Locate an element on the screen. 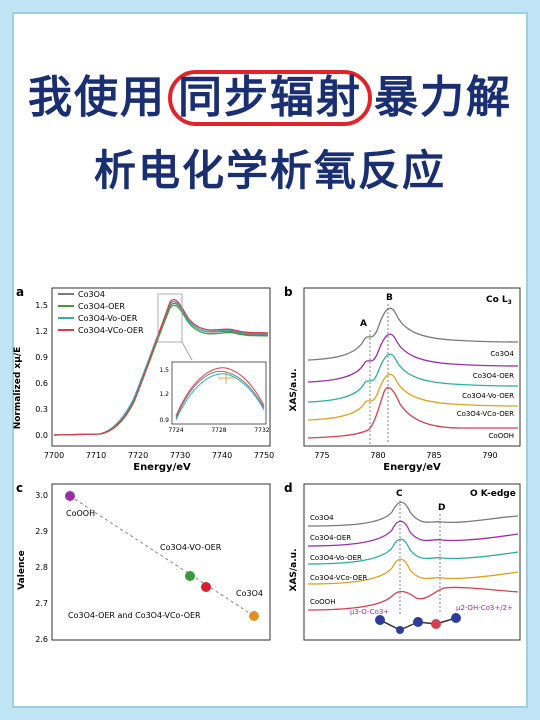  c-ytick: 2.8 is located at coordinates (41, 567).